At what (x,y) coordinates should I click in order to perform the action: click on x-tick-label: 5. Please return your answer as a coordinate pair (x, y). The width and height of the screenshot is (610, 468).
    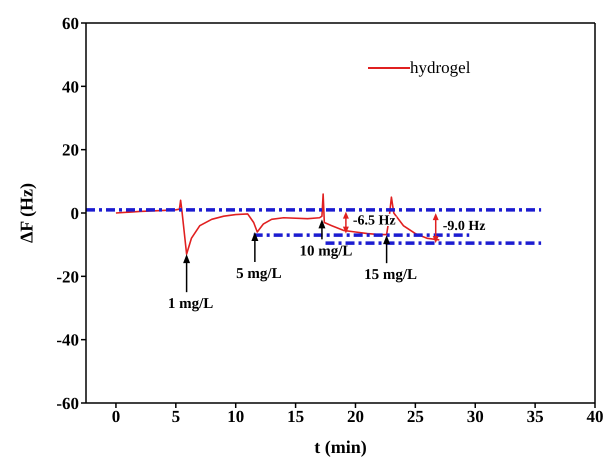
    Looking at the image, I should click on (176, 416).